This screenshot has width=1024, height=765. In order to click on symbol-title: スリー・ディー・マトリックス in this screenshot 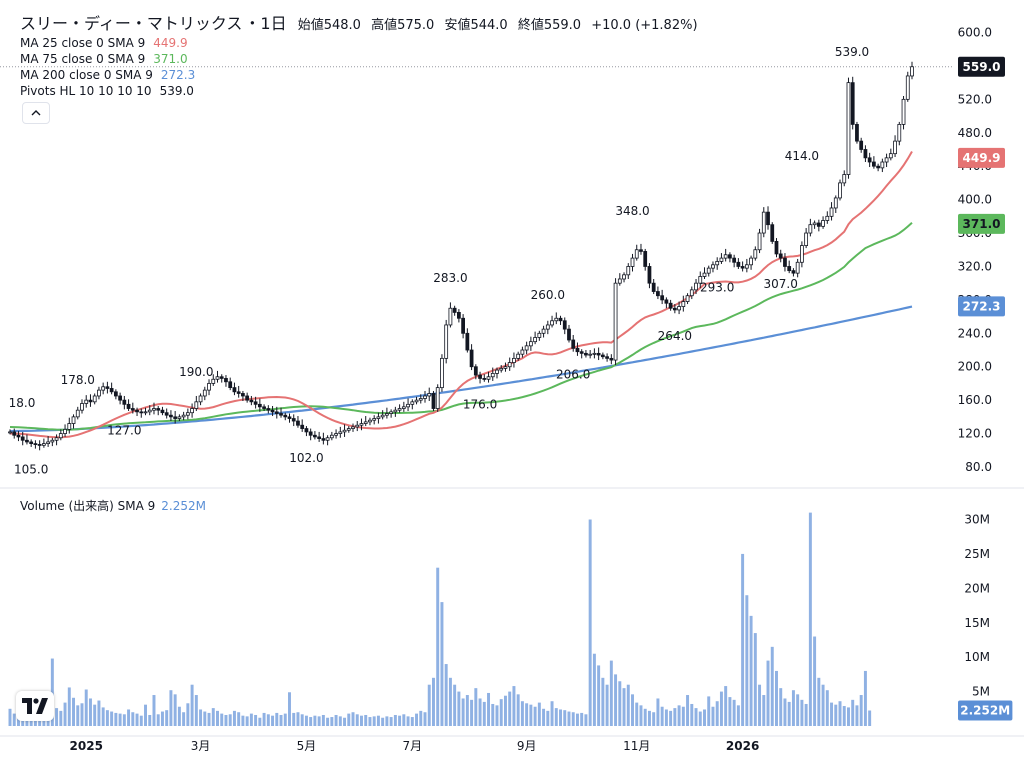, I will do `click(131, 23)`.